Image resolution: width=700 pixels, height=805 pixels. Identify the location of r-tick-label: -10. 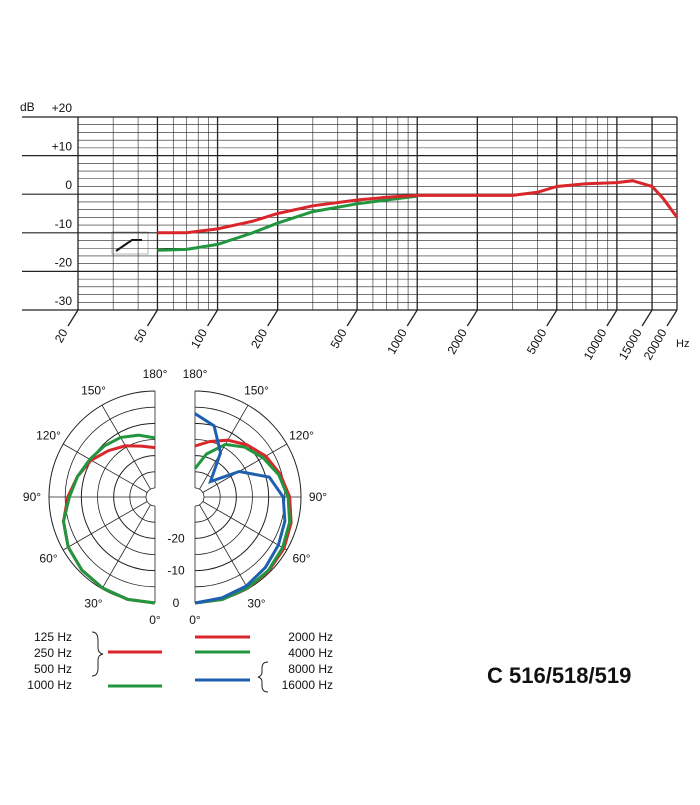
(176, 571).